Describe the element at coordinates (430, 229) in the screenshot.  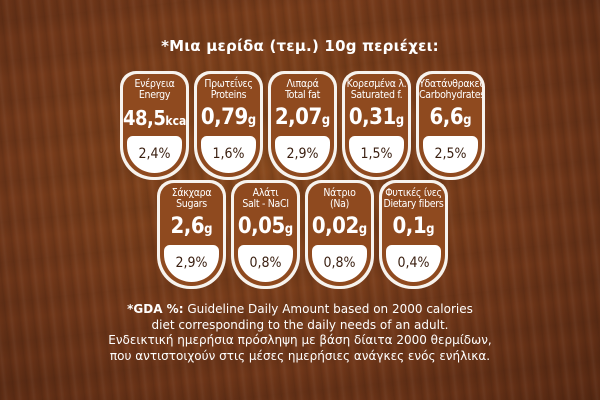
I see `fibers-unit: g` at that location.